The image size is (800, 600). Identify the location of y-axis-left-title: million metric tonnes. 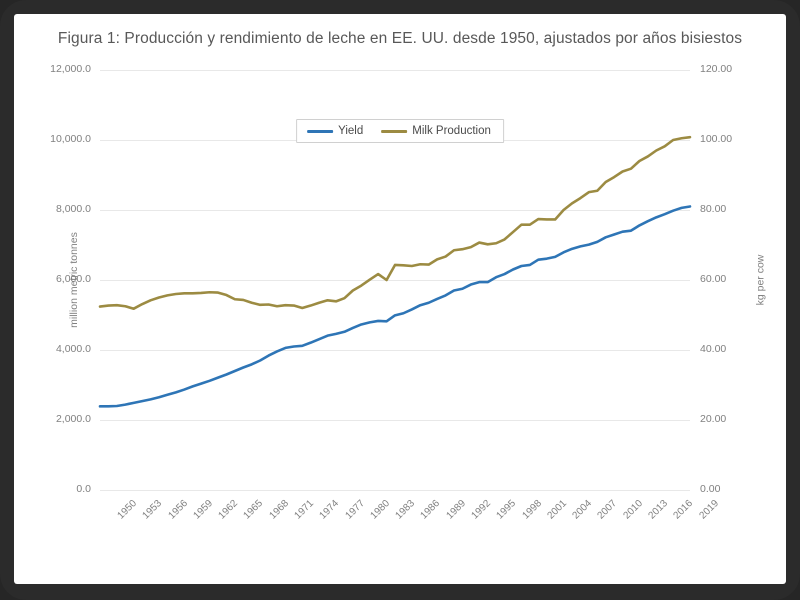
(73, 280).